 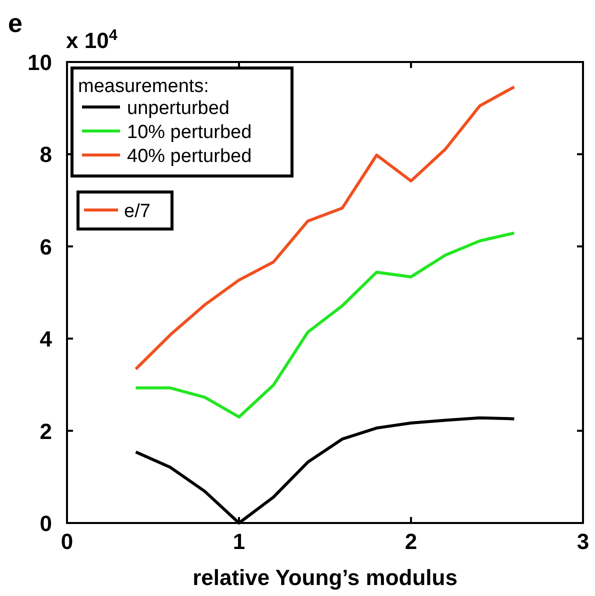 What do you see at coordinates (325, 577) in the screenshot?
I see `x-axis-title: relative Young’s modulus` at bounding box center [325, 577].